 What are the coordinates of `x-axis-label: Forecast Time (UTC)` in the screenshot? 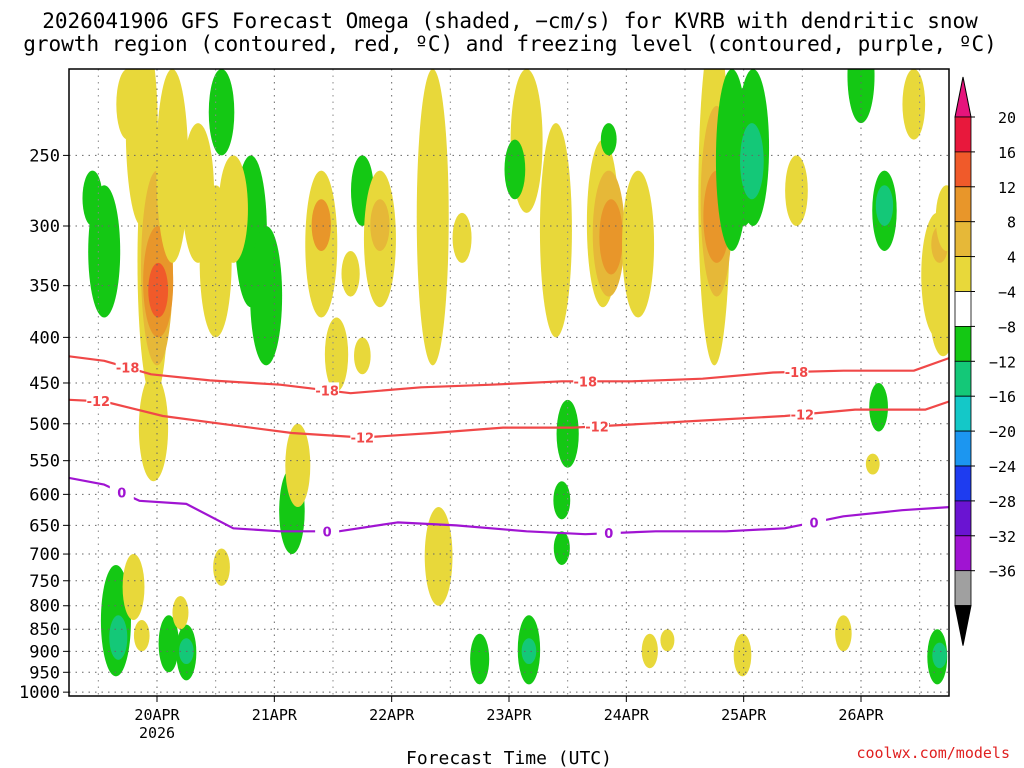 It's located at (509, 758).